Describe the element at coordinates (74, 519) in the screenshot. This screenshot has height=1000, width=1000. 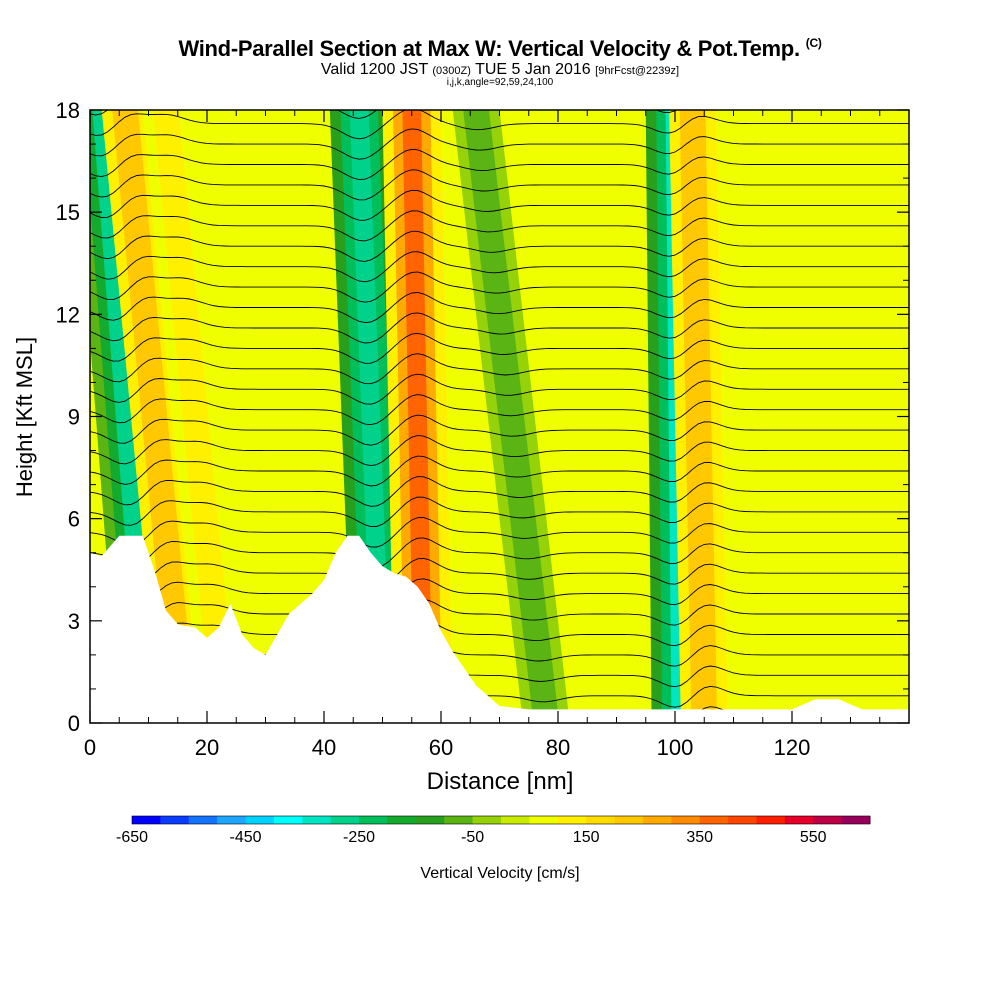
I see `y-tick-label: 6` at that location.